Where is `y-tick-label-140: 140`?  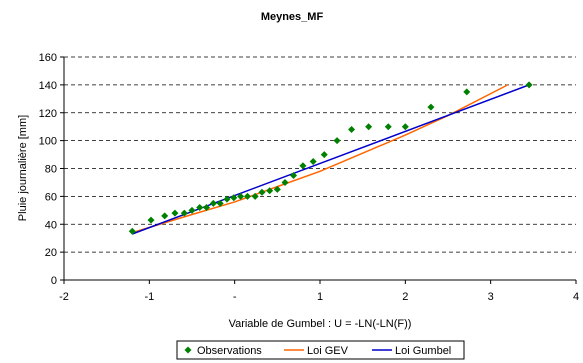
y-tick-label-140: 140 is located at coordinates (48, 86).